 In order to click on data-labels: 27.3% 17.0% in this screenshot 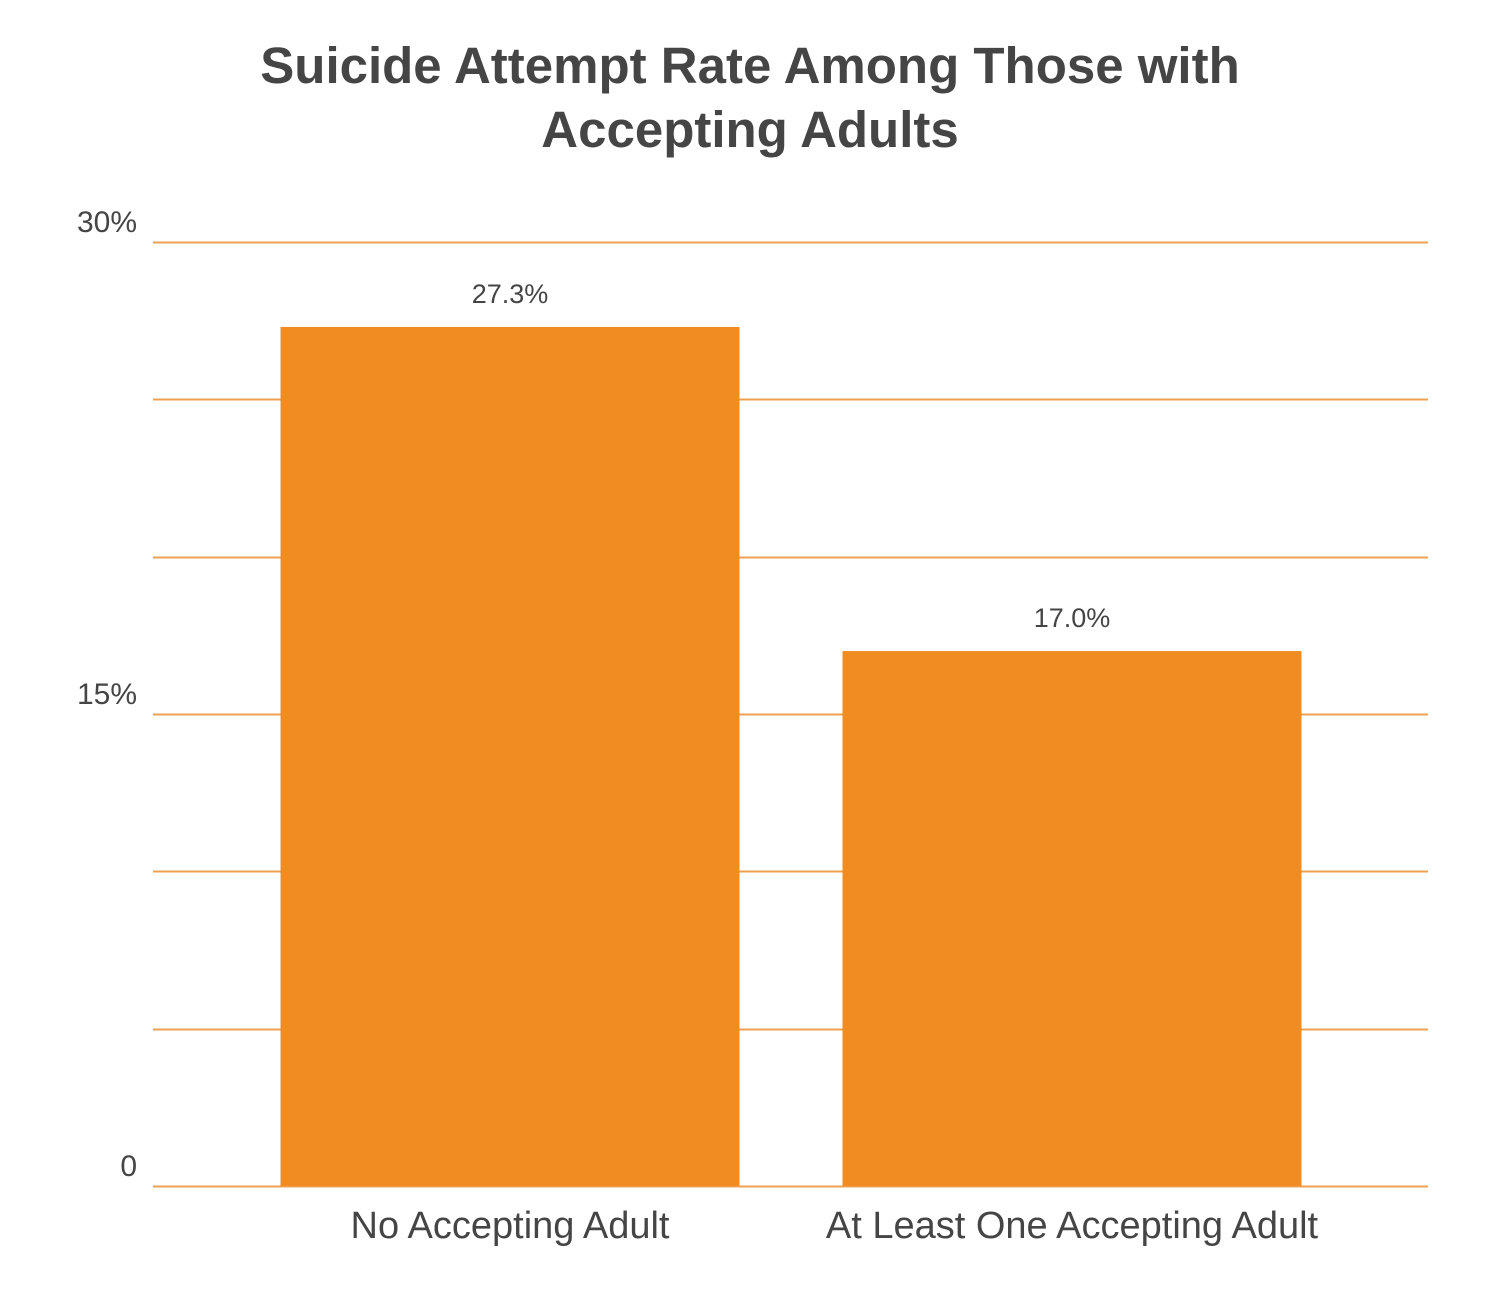, I will do `click(791, 456)`.